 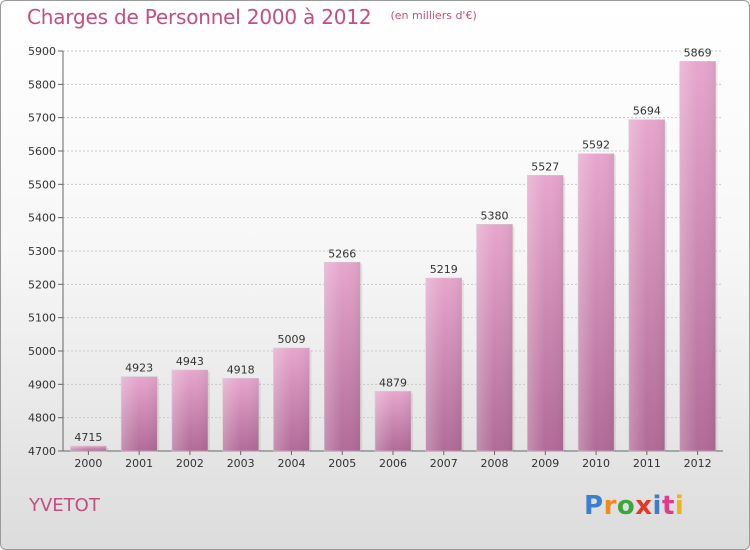 What do you see at coordinates (139, 463) in the screenshot?
I see `x-tick-label: 2001` at bounding box center [139, 463].